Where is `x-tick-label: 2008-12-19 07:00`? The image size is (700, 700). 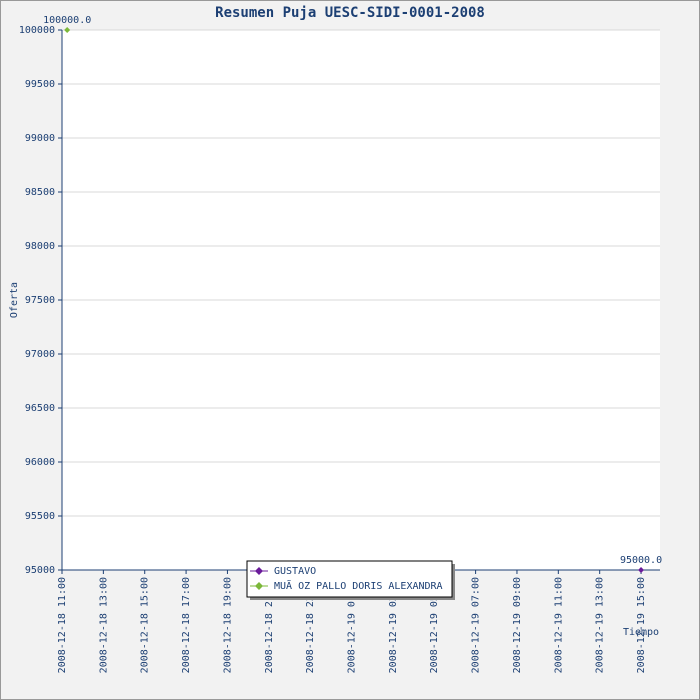
x-tick-label: 2008-12-19 07:00 is located at coordinates (476, 625).